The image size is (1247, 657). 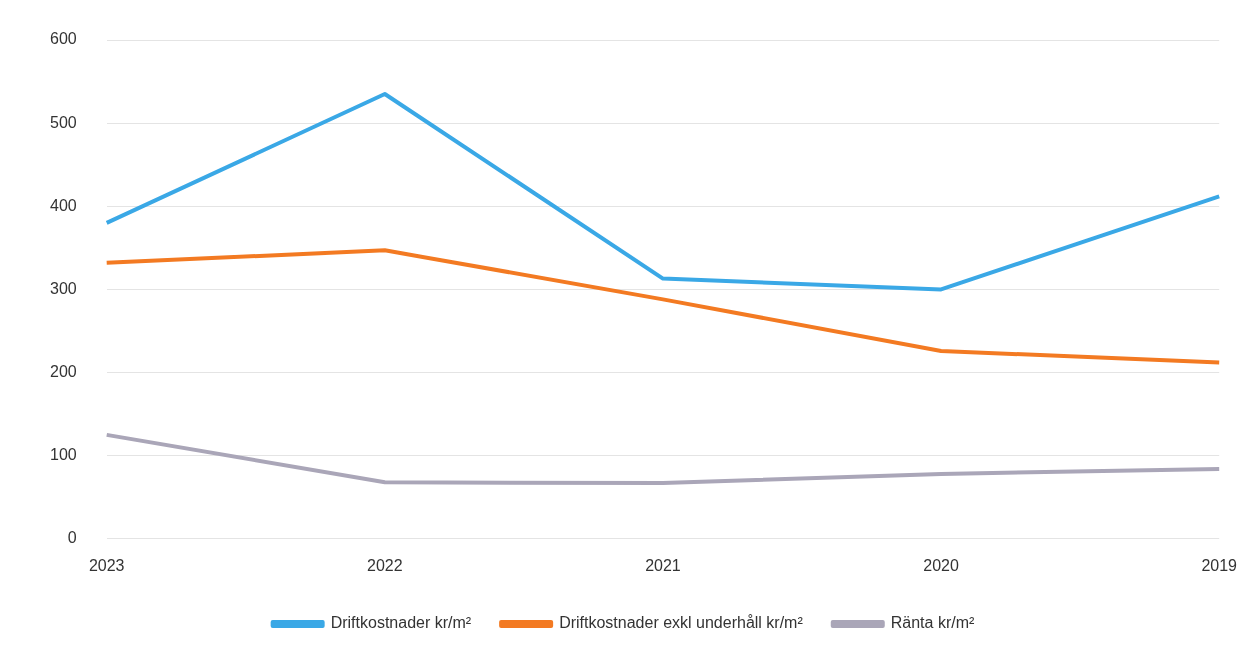 I want to click on x-tick-label: 2021, so click(x=663, y=565).